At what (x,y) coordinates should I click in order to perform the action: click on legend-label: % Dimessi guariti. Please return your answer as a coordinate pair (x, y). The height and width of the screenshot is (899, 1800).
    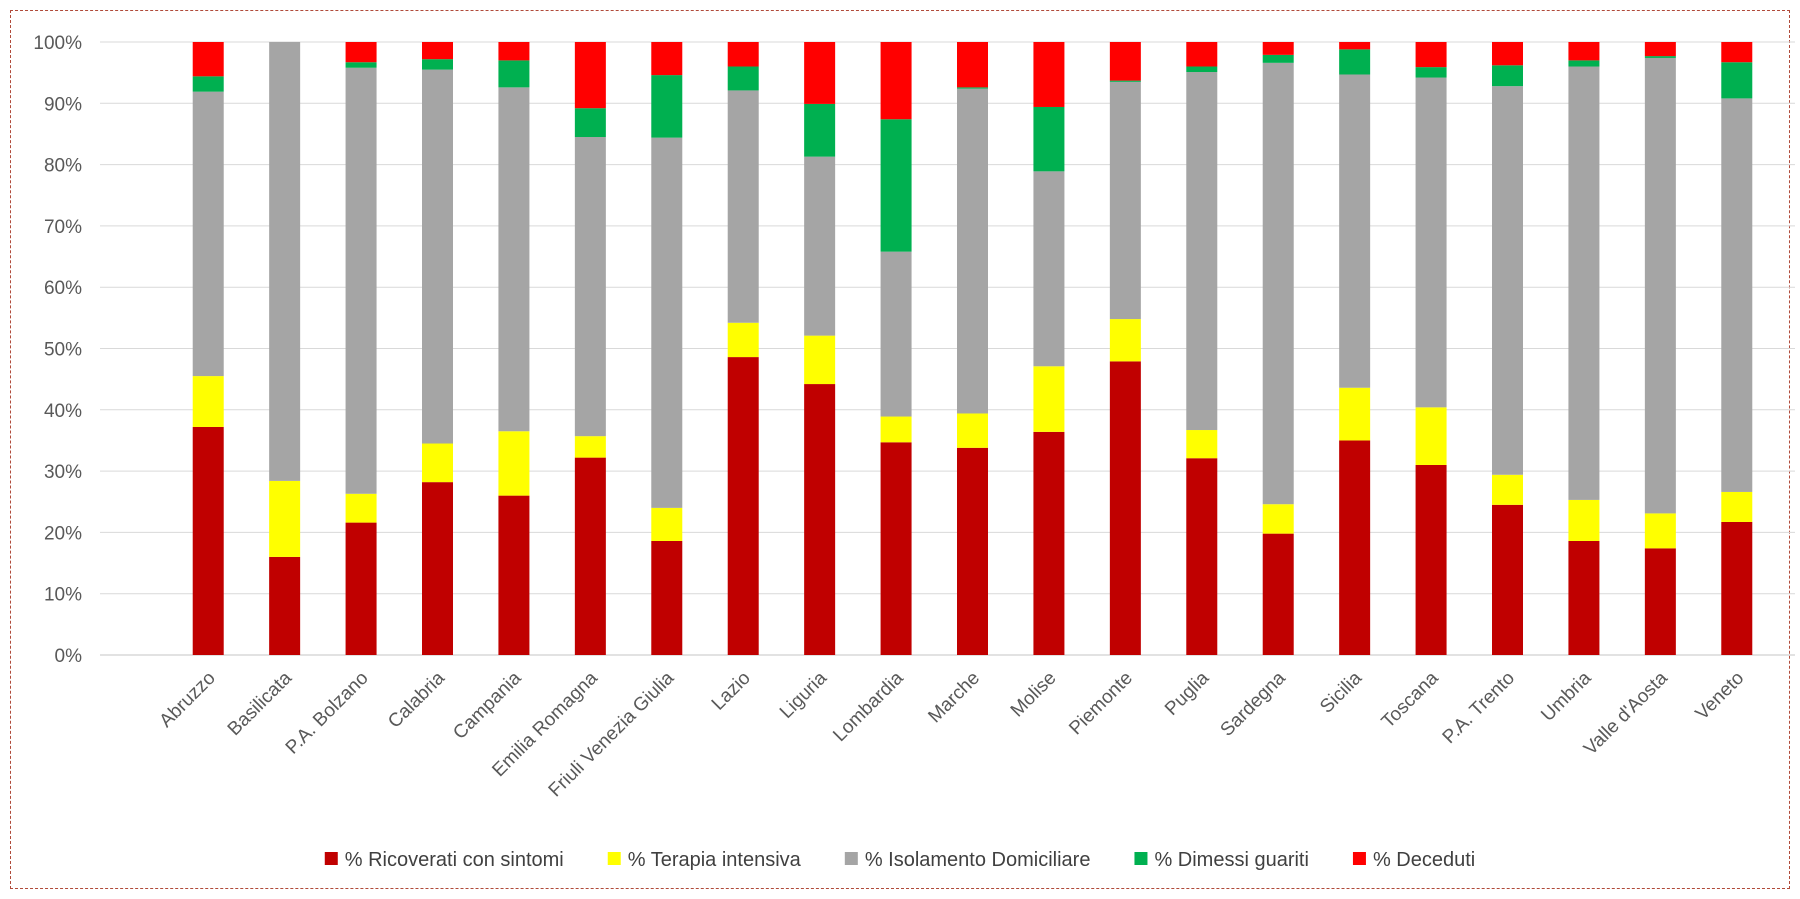
    Looking at the image, I should click on (1231, 860).